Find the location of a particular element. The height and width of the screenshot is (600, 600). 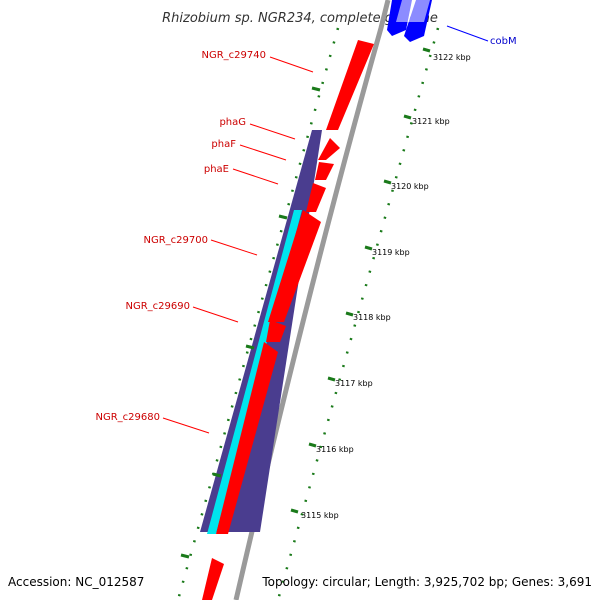

gene-phaF is located at coordinates (324, 171).